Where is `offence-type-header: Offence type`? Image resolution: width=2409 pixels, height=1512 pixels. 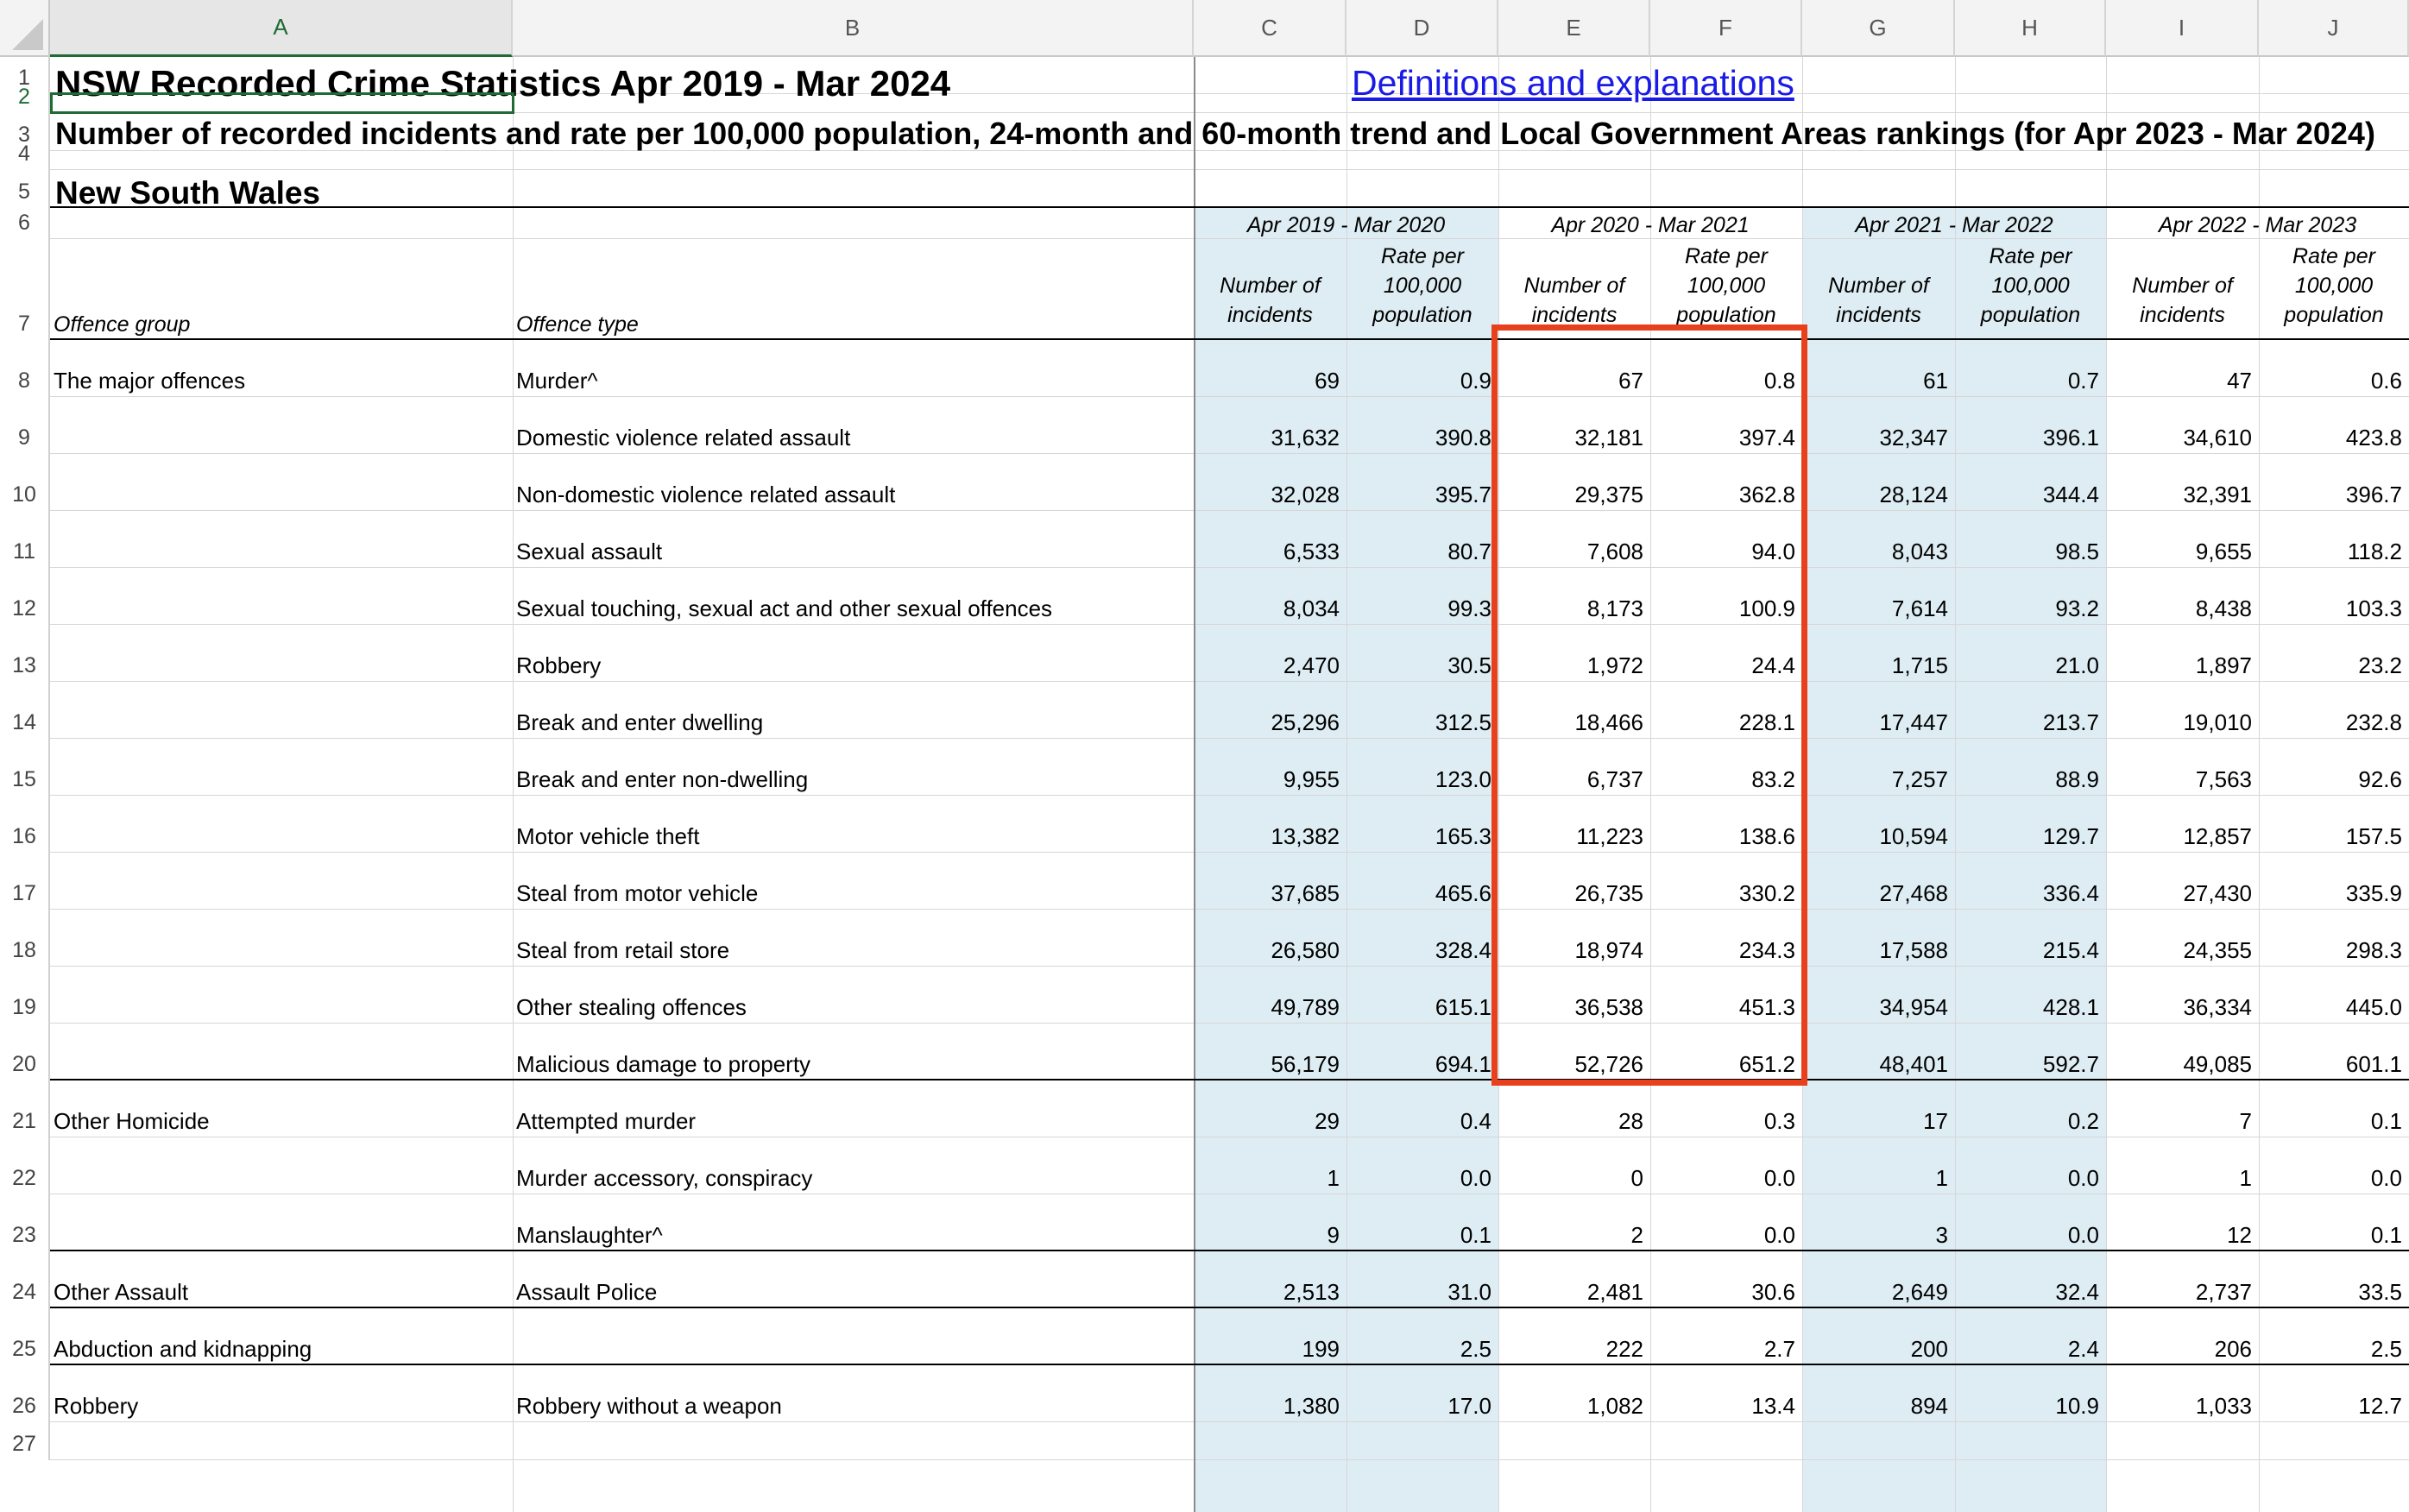
offence-type-header: Offence type is located at coordinates (578, 325).